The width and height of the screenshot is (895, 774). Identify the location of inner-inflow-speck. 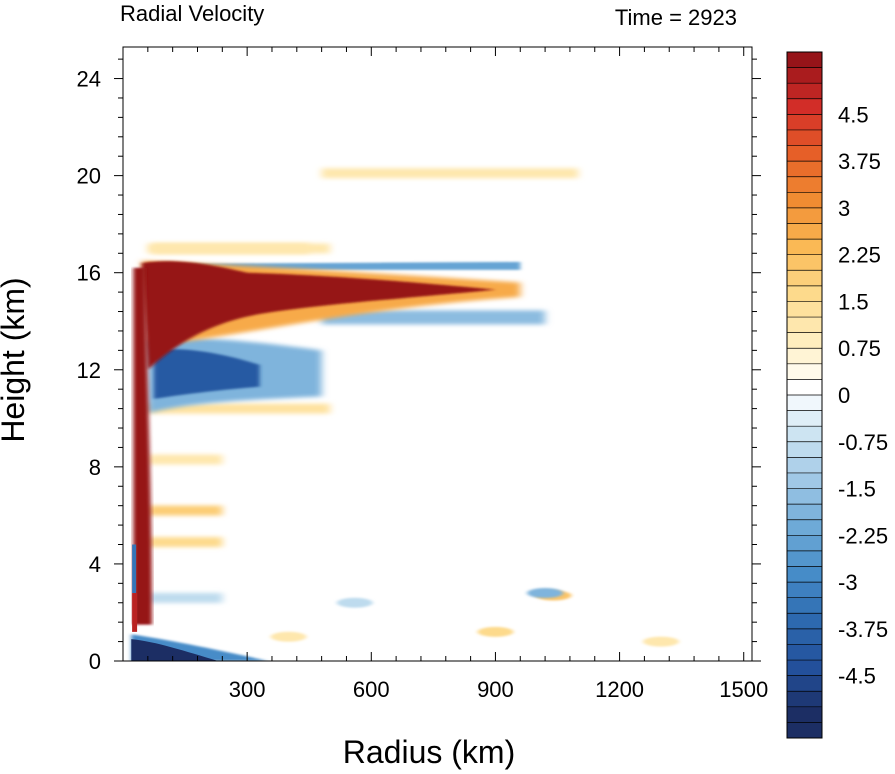
(134, 569).